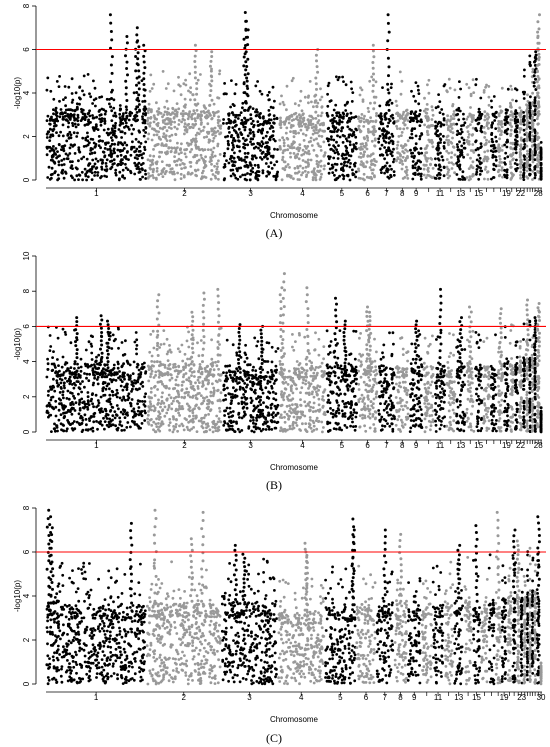  I want to click on y-axis-label: -log10(p), so click(17, 93).